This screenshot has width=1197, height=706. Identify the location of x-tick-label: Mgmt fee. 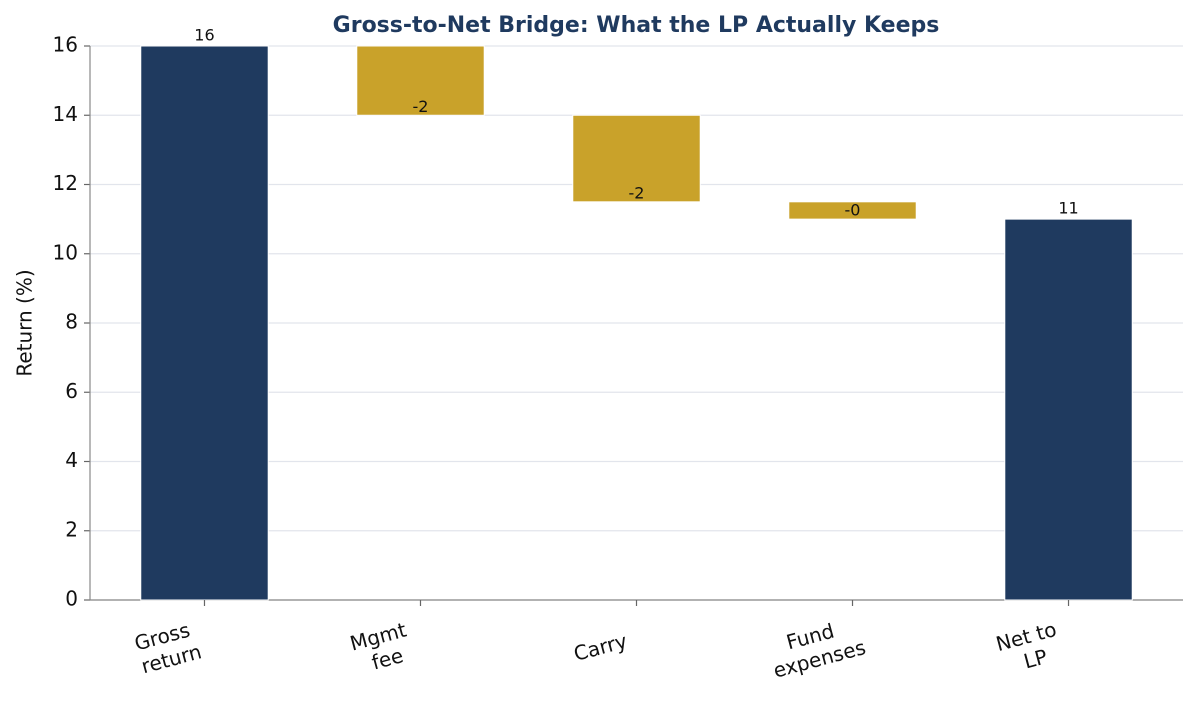
(384, 646).